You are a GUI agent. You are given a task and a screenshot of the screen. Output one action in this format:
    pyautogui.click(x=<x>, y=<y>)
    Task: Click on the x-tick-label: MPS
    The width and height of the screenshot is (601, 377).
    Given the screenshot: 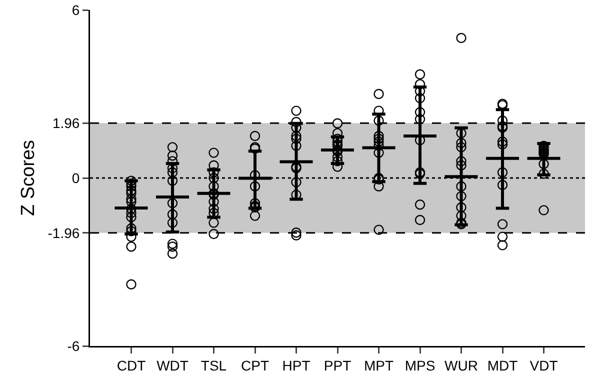 What is the action you would take?
    pyautogui.click(x=420, y=365)
    